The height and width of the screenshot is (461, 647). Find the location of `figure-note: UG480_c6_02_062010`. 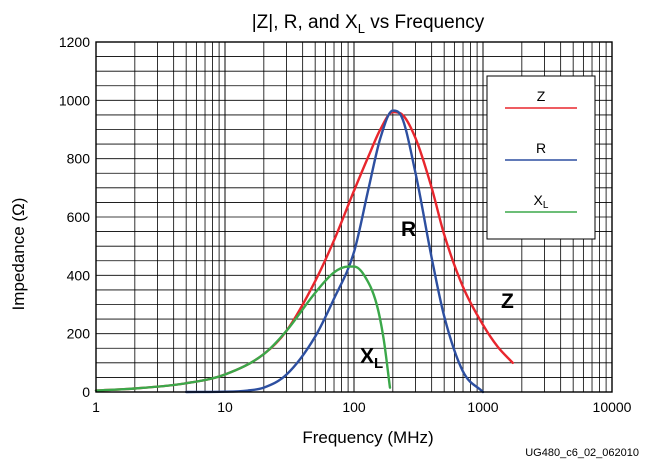

figure-note: UG480_c6_02_062010 is located at coordinates (582, 453).